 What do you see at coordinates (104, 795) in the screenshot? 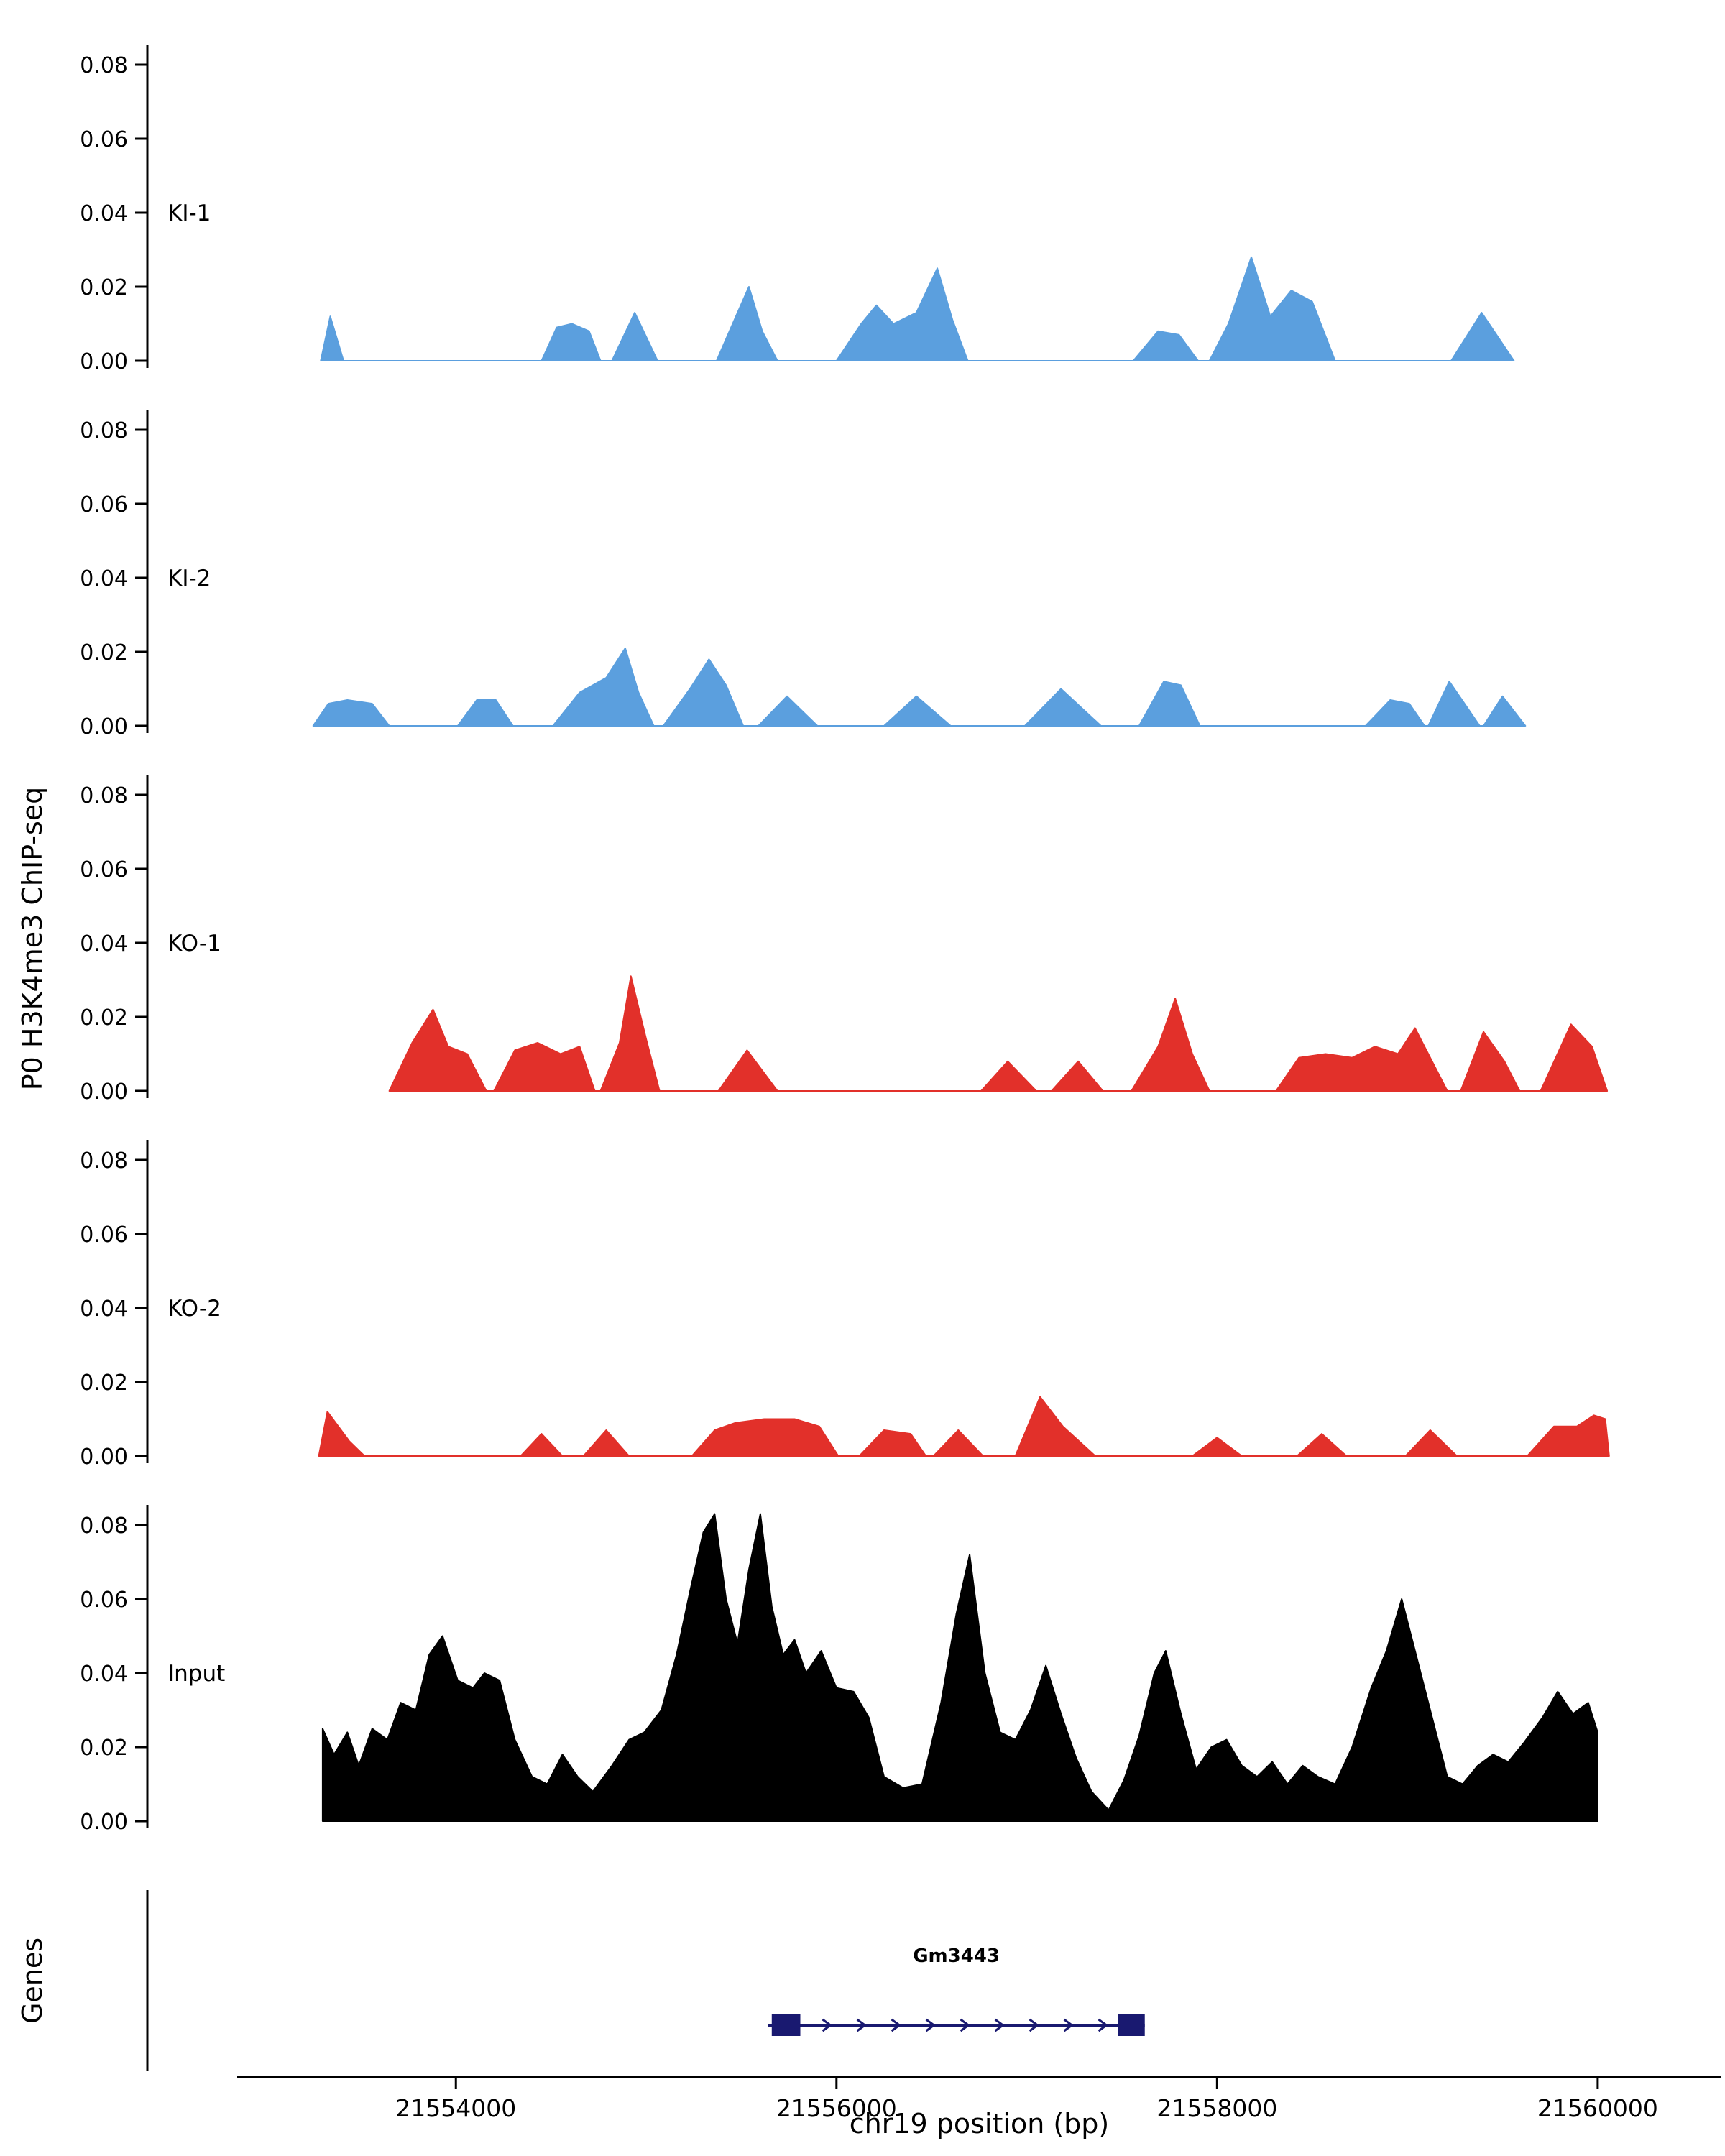
I see `y-tick-label-KO-1: 0.08` at bounding box center [104, 795].